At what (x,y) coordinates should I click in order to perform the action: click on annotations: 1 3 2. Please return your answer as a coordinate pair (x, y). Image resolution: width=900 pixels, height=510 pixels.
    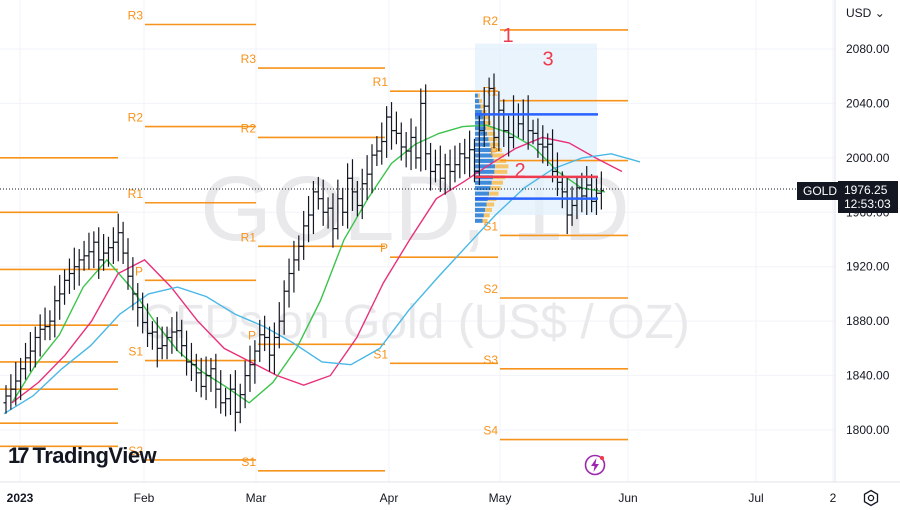
    Looking at the image, I should click on (527, 103).